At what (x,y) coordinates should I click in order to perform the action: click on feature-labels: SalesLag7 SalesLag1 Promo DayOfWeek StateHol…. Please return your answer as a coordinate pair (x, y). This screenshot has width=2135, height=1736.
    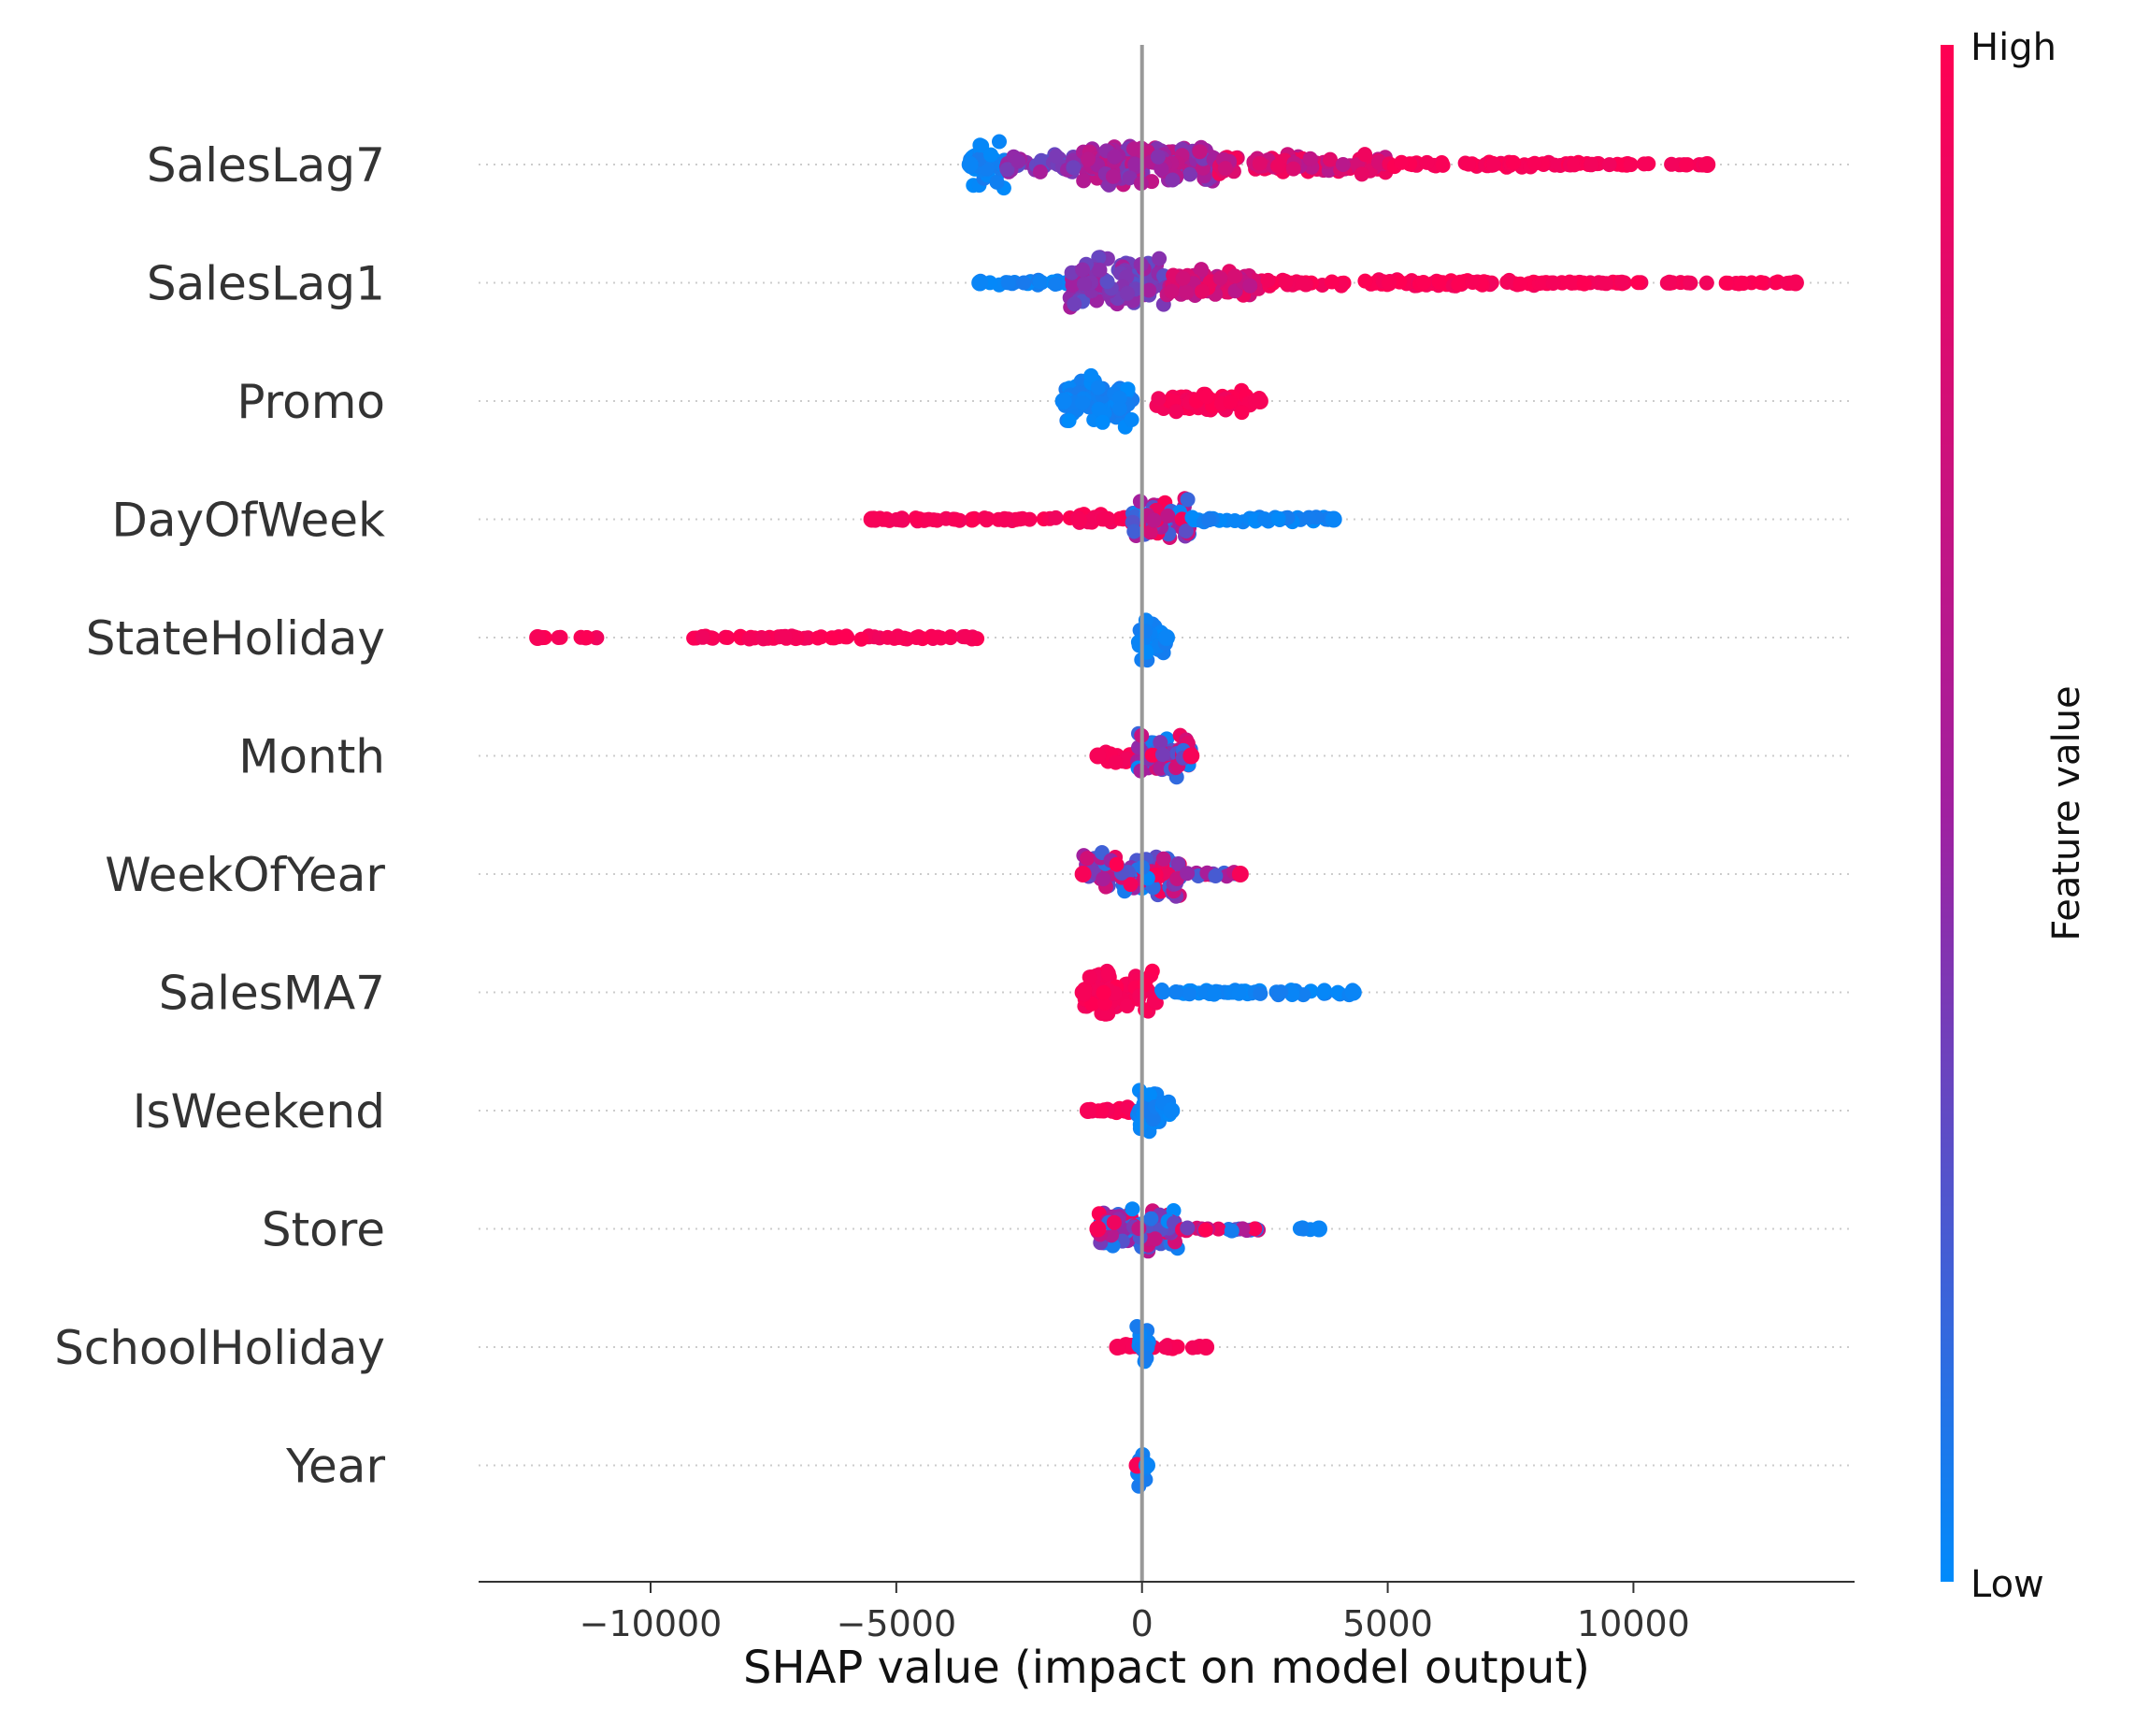
    Looking at the image, I should click on (219, 816).